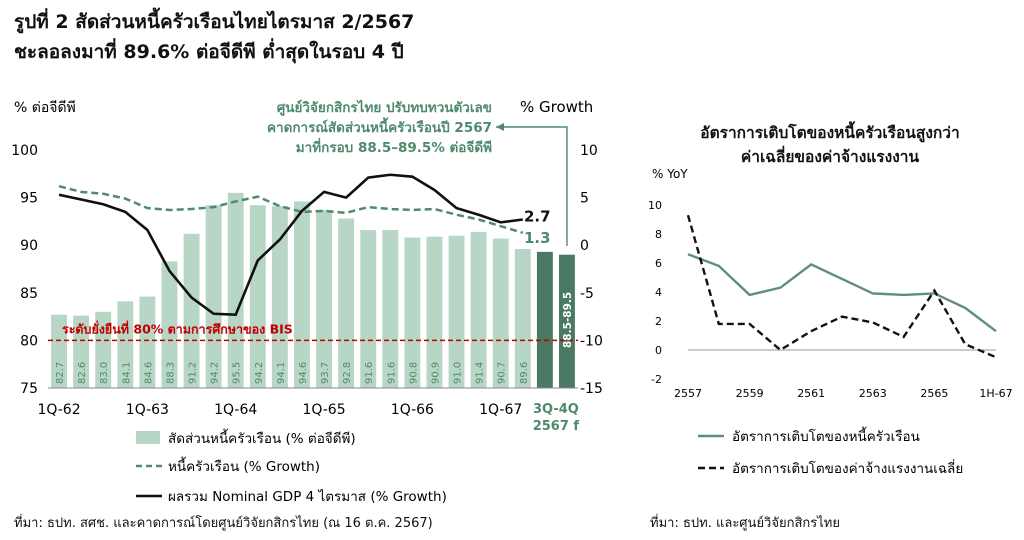 The width and height of the screenshot is (1024, 540). Describe the element at coordinates (556, 107) in the screenshot. I see `right-axis-title: % Growth` at that location.